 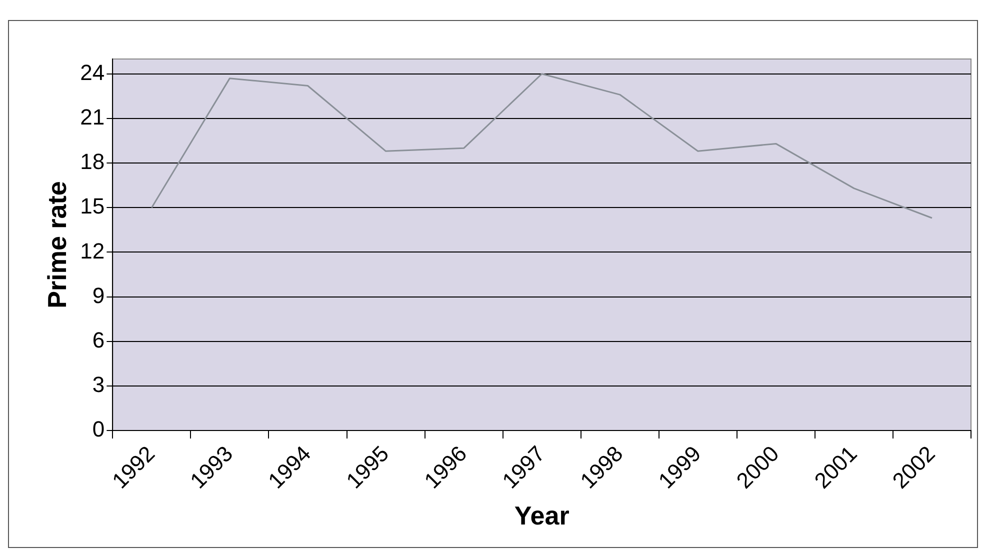 I want to click on y-tick-label: 0, so click(x=98, y=429).